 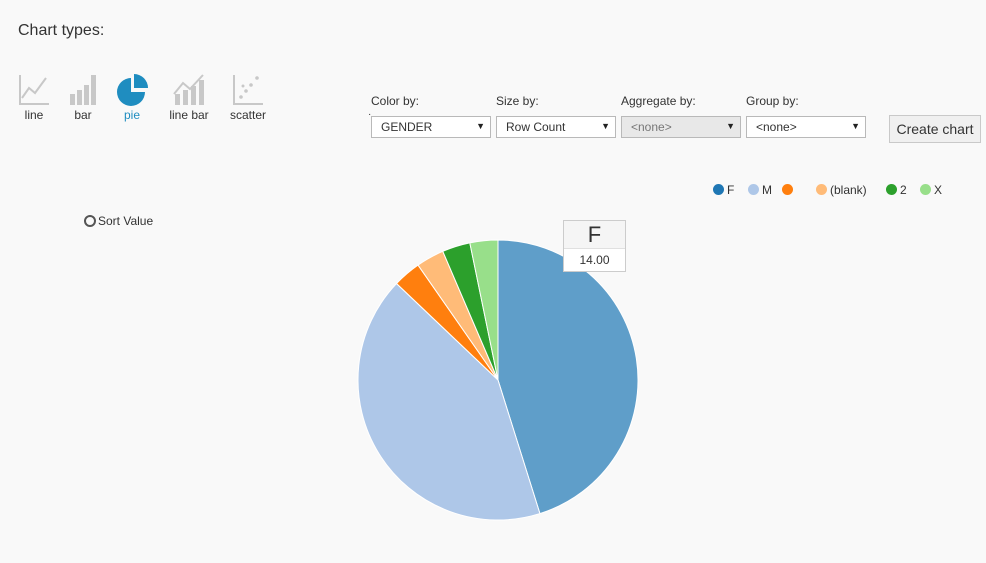 I want to click on chart-type-scatter: scatter, so click(x=248, y=97).